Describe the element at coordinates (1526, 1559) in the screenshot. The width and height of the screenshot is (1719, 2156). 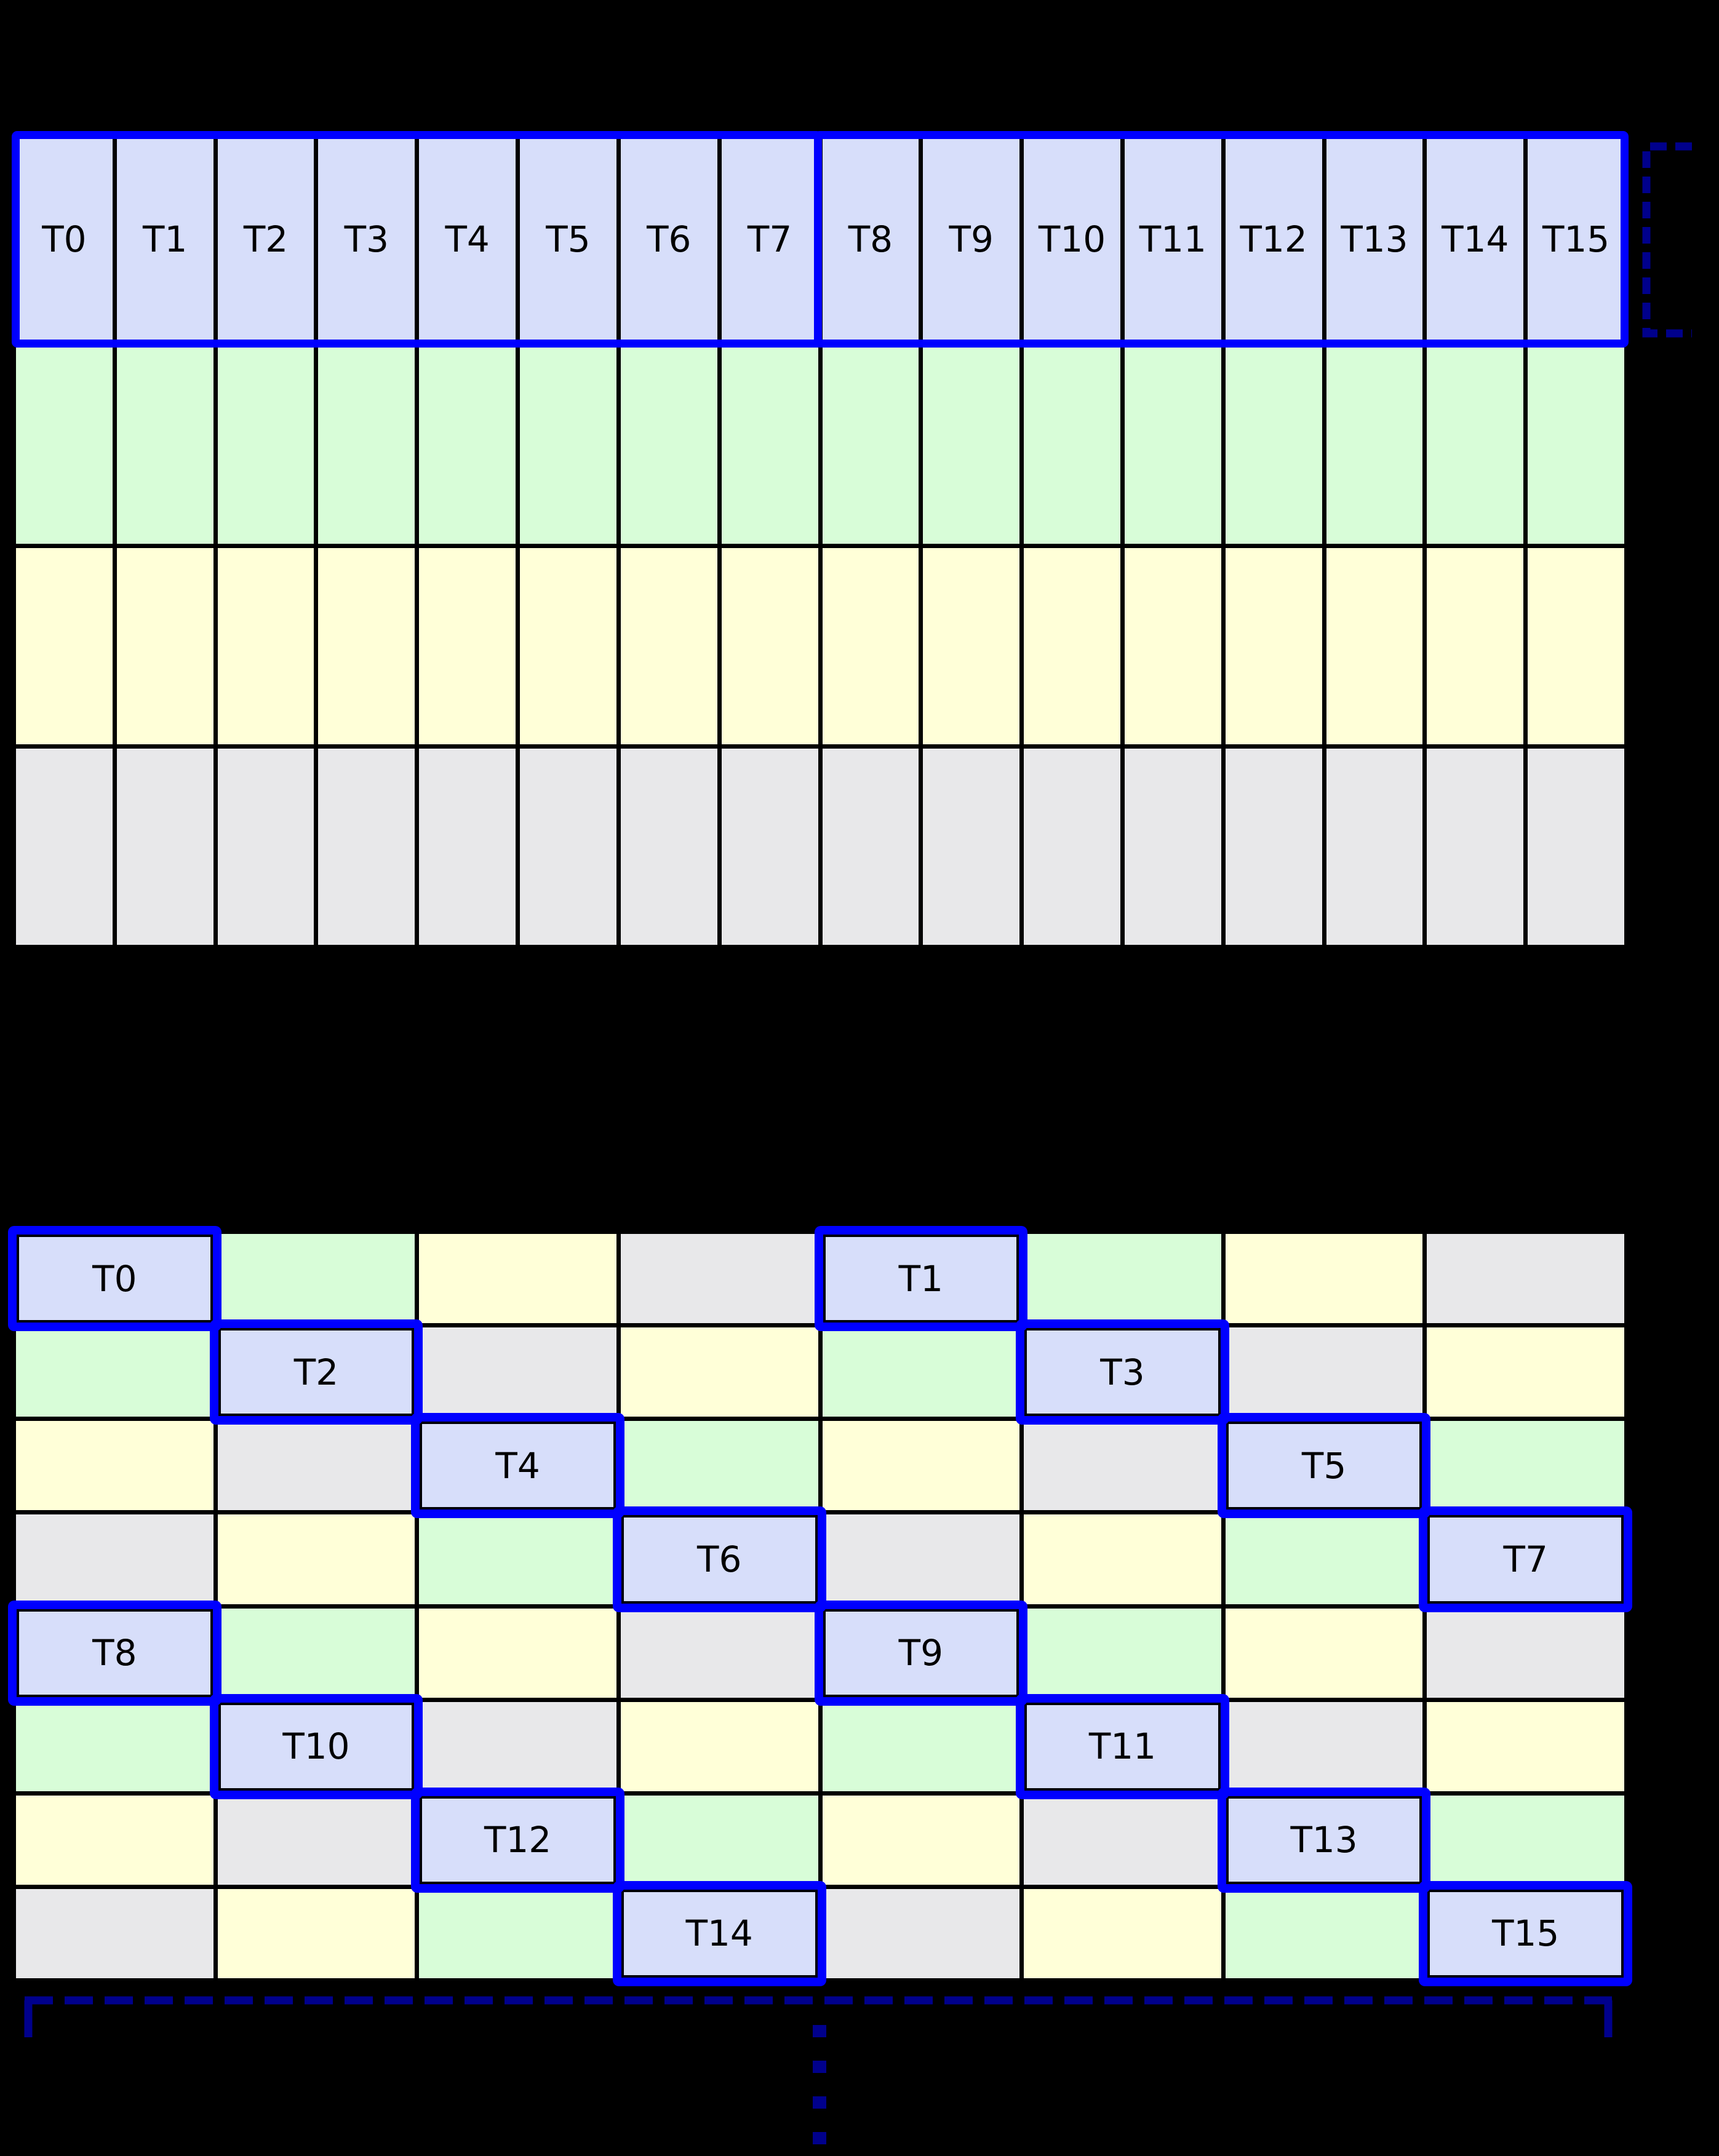
I see `bottom-grid-thread-cell-T7: T7` at that location.